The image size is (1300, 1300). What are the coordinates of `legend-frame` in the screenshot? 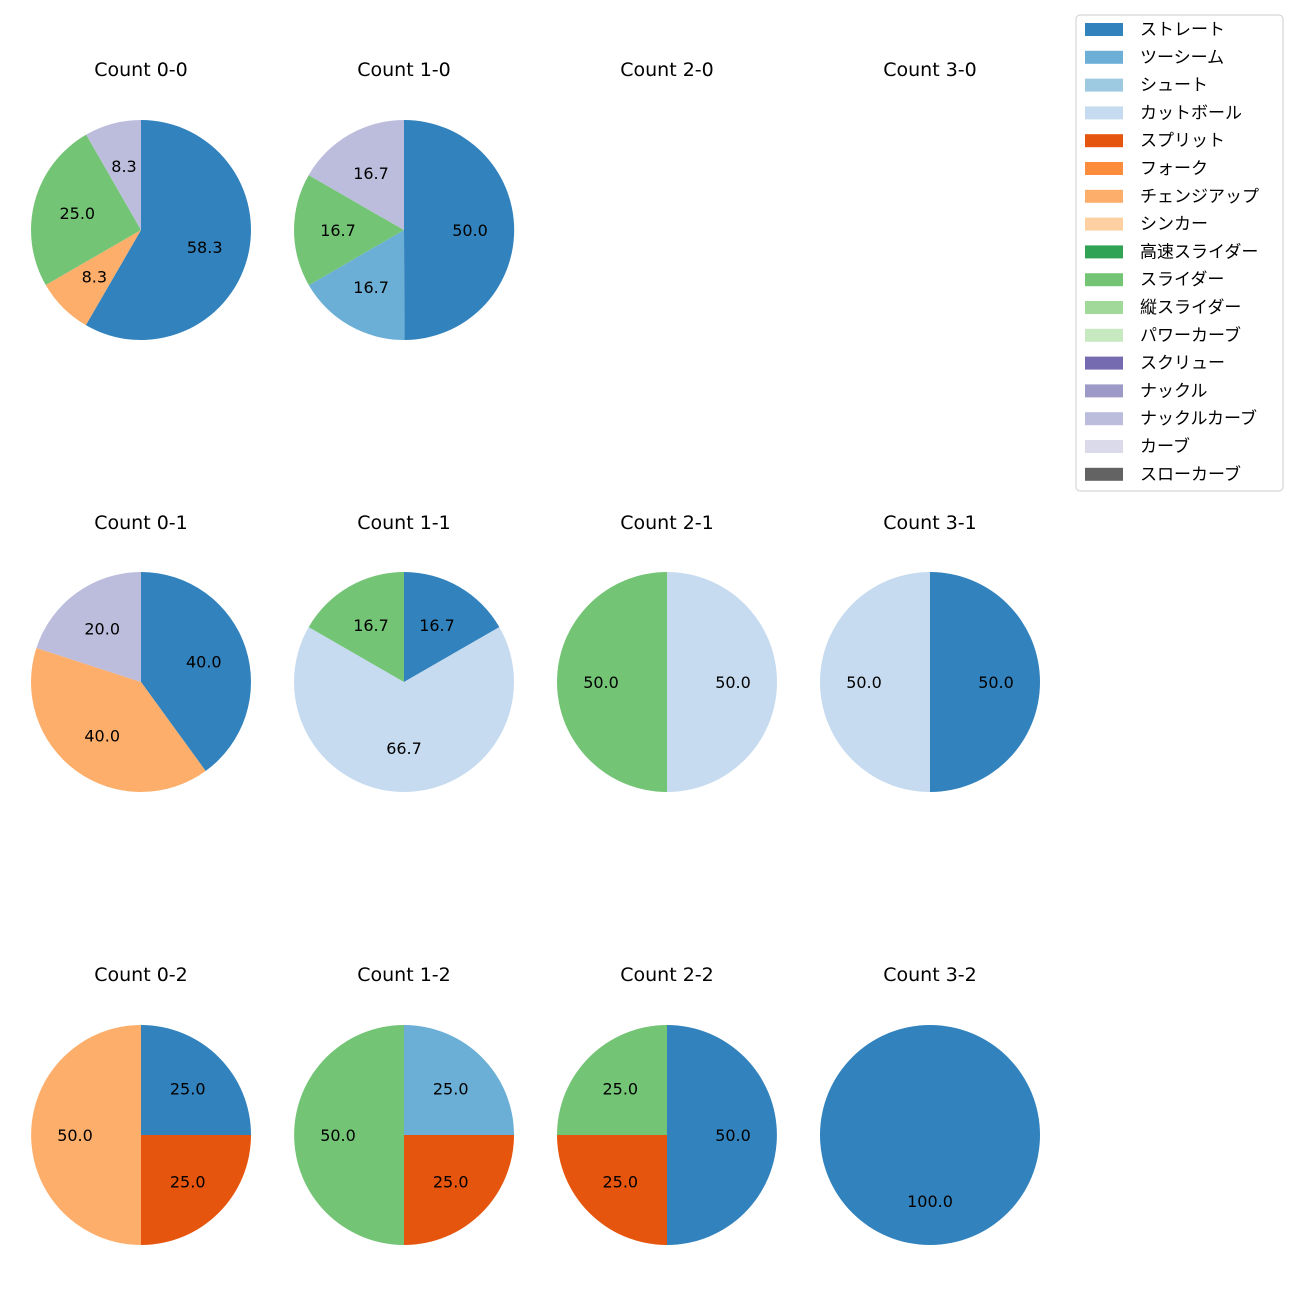 It's located at (1179, 253).